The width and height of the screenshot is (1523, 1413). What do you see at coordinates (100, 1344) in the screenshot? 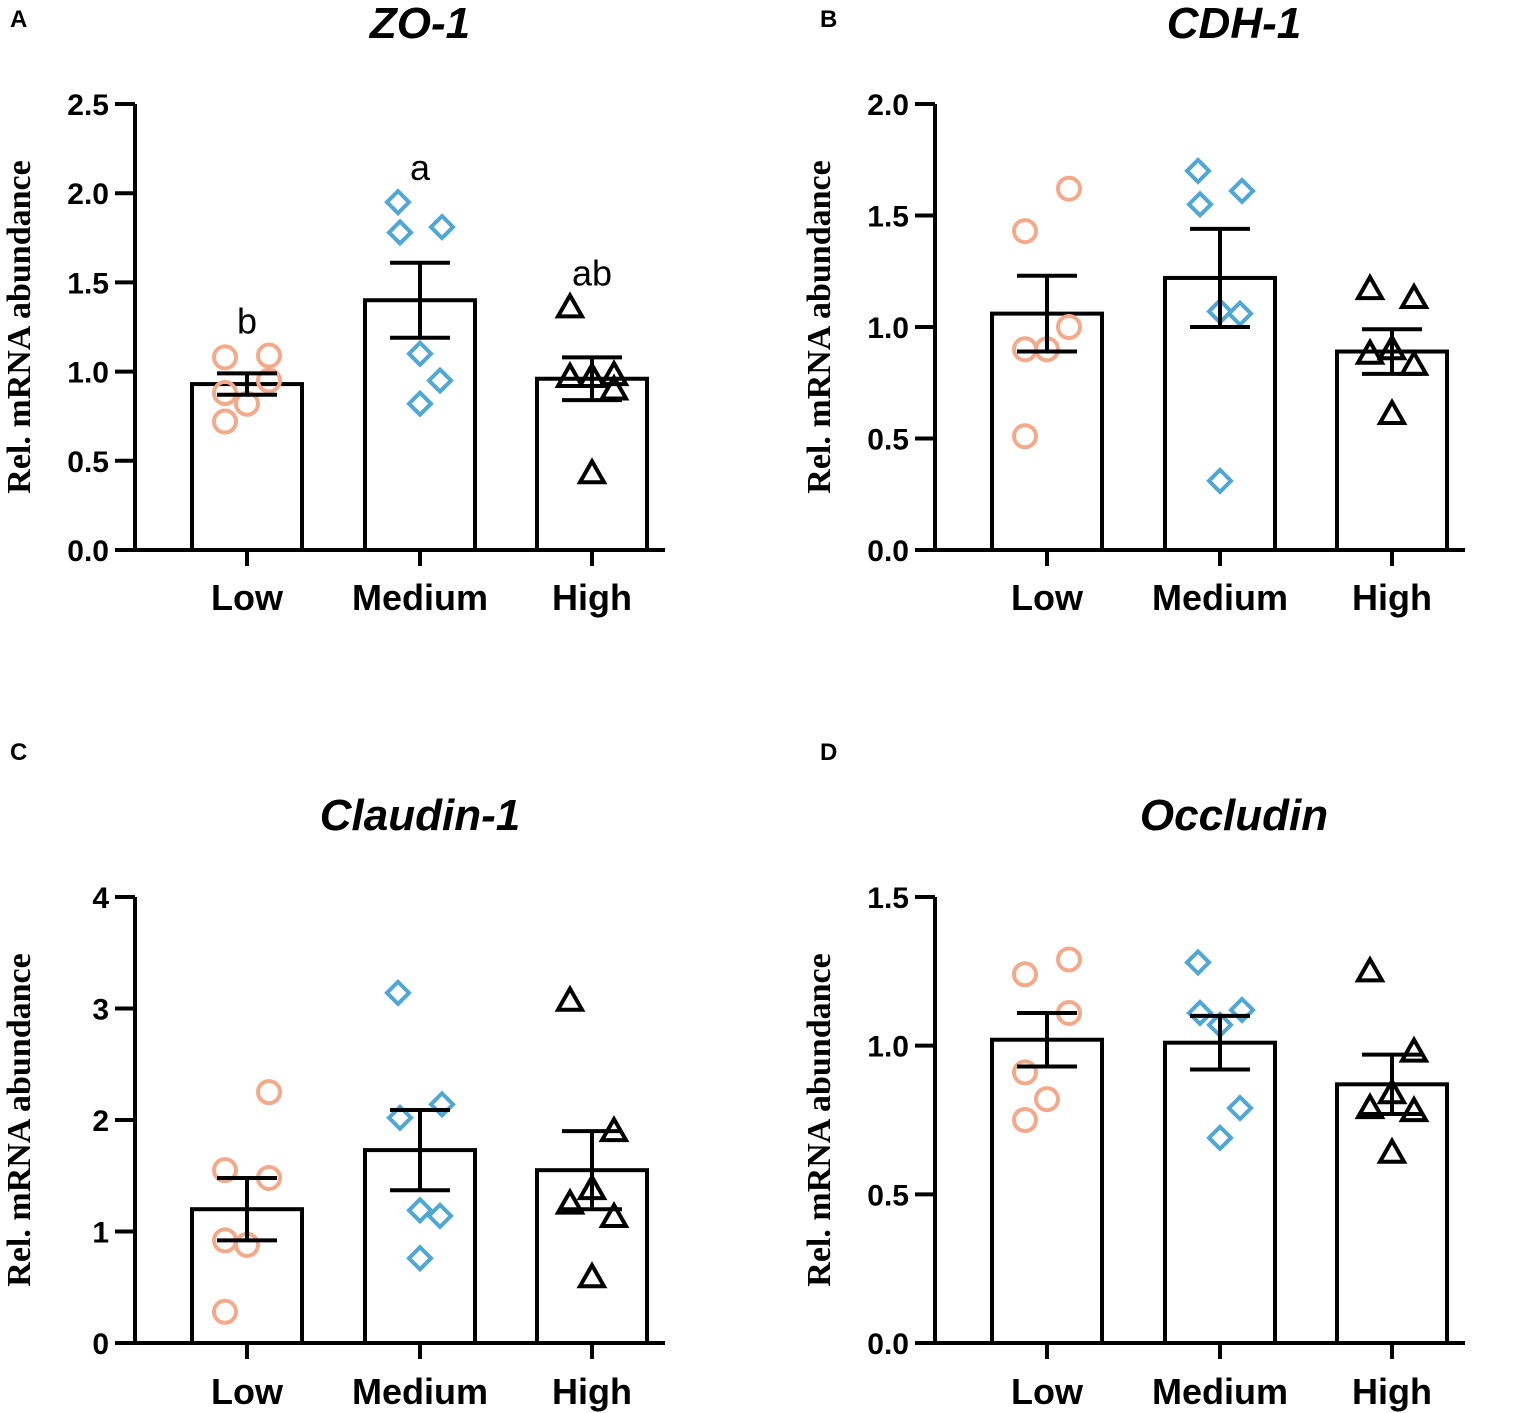
I see `y-tick-label: 0` at bounding box center [100, 1344].